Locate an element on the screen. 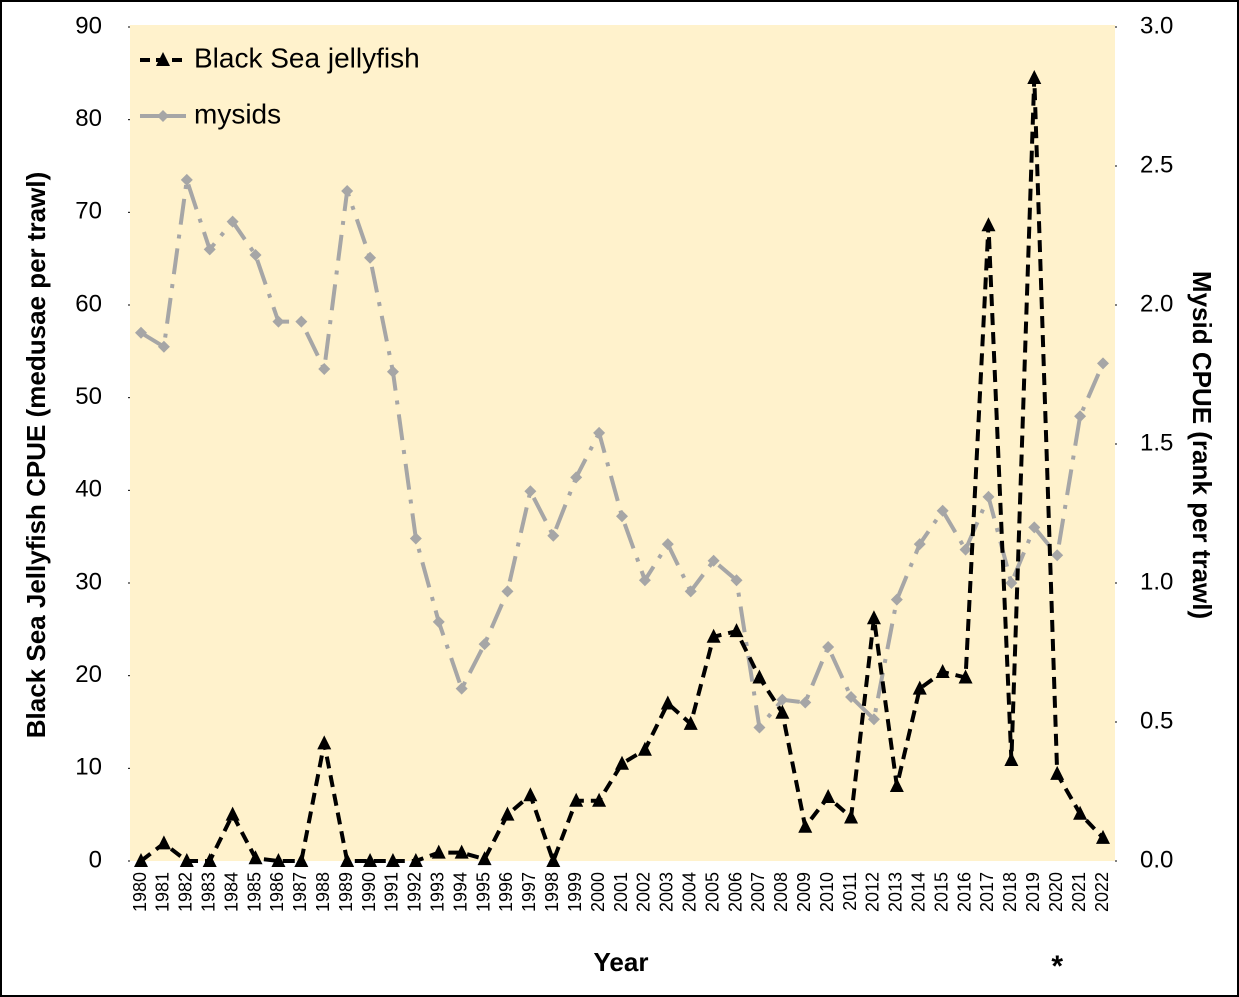  y-tick-label: 60 is located at coordinates (88, 303).